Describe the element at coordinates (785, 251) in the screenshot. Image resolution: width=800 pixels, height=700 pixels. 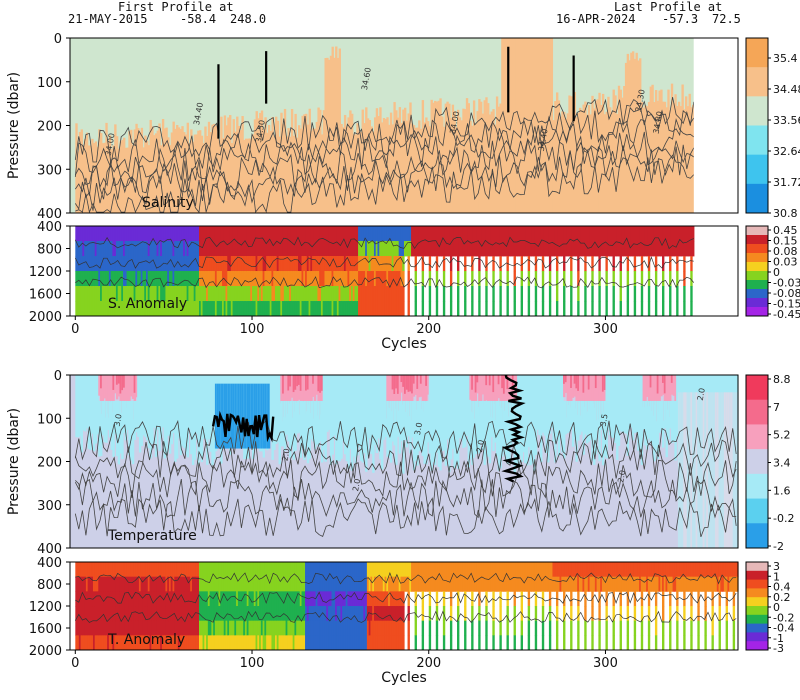
I see `colorbar-tick-label: 0.08` at that location.